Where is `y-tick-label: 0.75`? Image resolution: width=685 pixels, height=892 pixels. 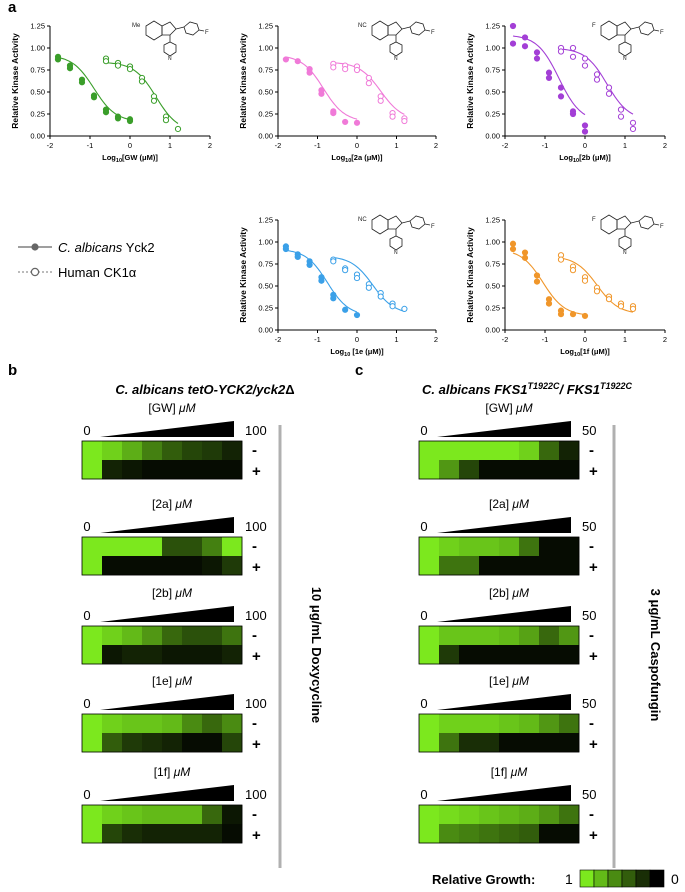
y-tick-label: 0.75 is located at coordinates (492, 264).